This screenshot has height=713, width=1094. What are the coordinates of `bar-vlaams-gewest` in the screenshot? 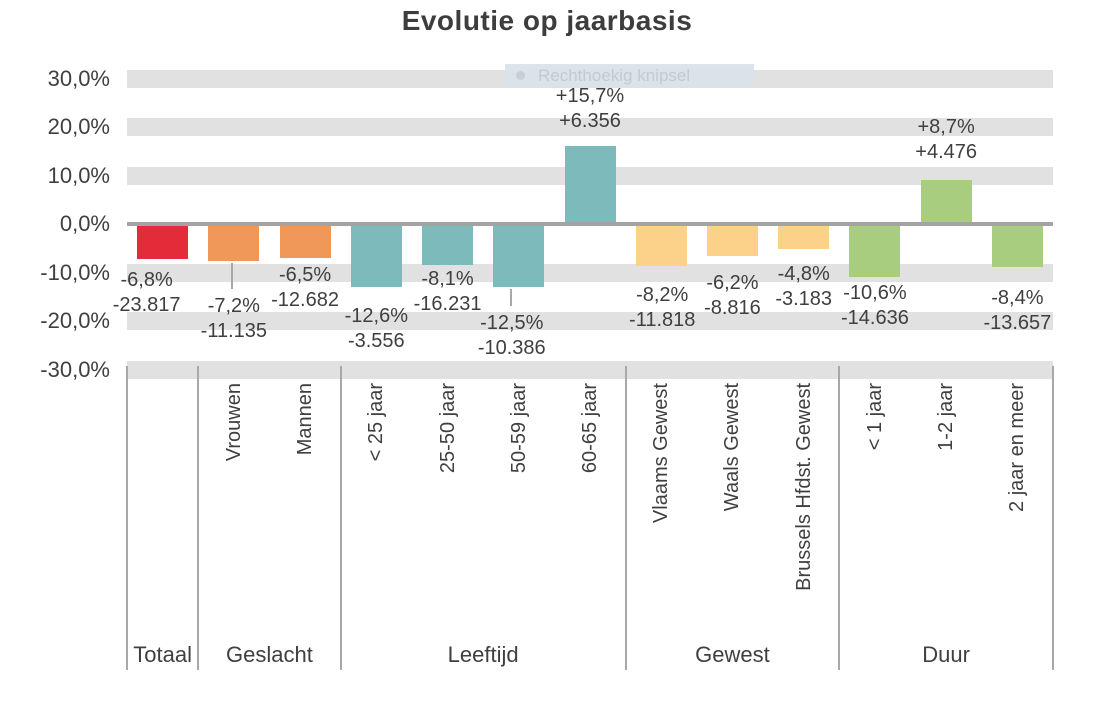 It's located at (661, 246).